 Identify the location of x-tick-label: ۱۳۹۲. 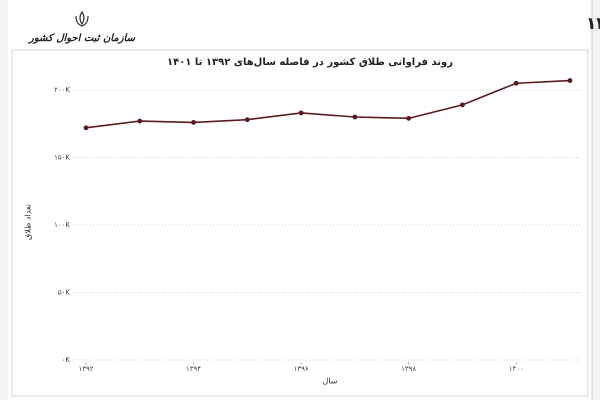
(85, 369).